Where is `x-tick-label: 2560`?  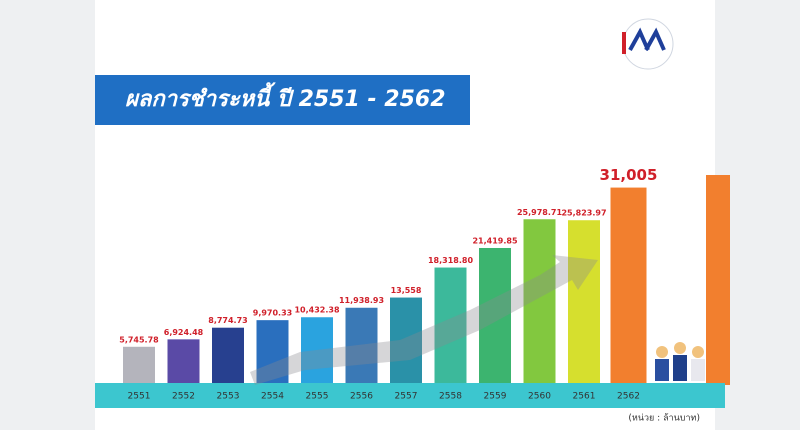
x-tick-label: 2560 is located at coordinates (539, 397).